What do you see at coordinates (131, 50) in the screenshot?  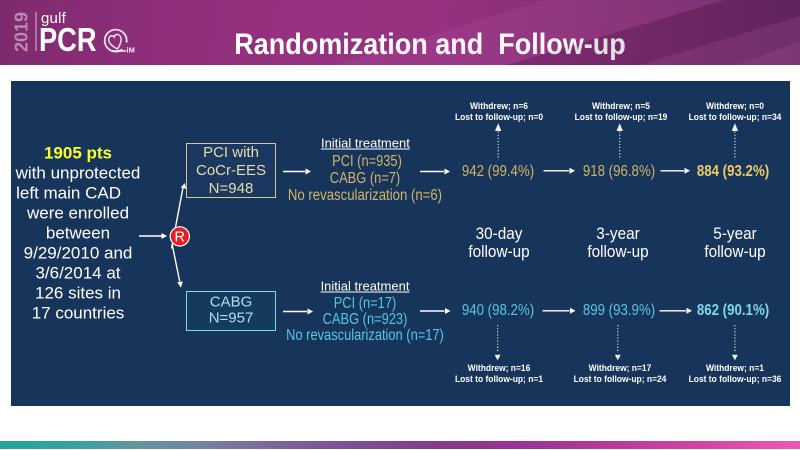 I see `svg-text: iM` at bounding box center [131, 50].